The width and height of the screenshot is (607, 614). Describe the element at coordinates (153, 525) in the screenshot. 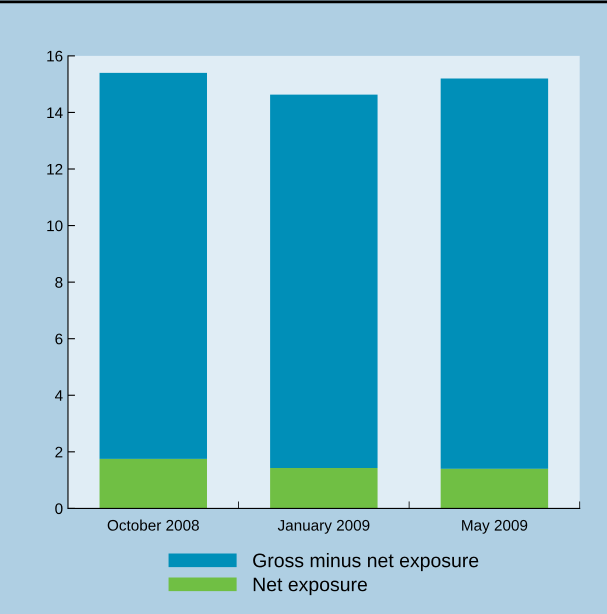

I see `x-tick-label: October 2008` at that location.